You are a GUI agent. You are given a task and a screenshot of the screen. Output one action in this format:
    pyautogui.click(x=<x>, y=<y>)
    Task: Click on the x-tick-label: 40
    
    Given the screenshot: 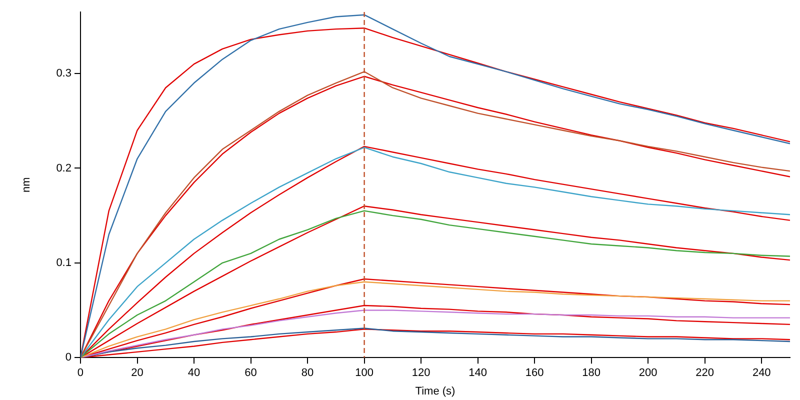 What is the action you would take?
    pyautogui.click(x=194, y=373)
    